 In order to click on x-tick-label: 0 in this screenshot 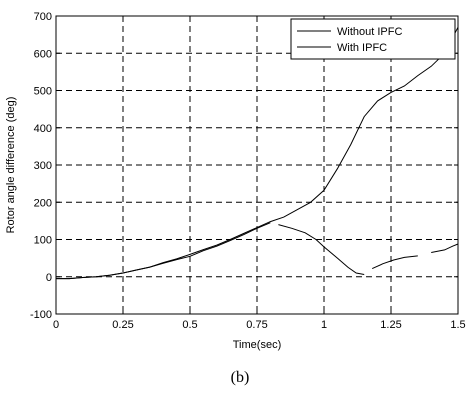, I will do `click(56, 325)`.